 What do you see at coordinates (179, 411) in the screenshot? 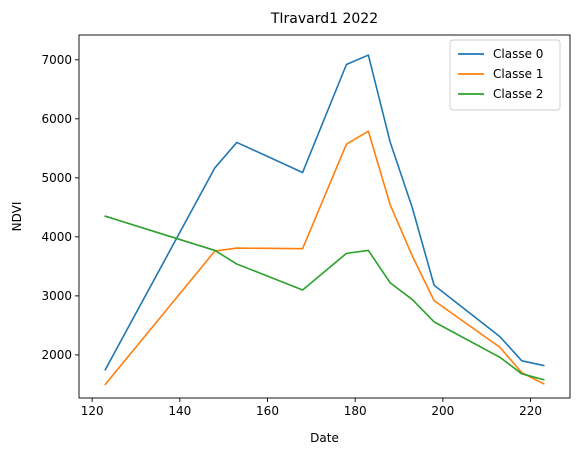
I see `x-tick-label: 140` at bounding box center [179, 411].